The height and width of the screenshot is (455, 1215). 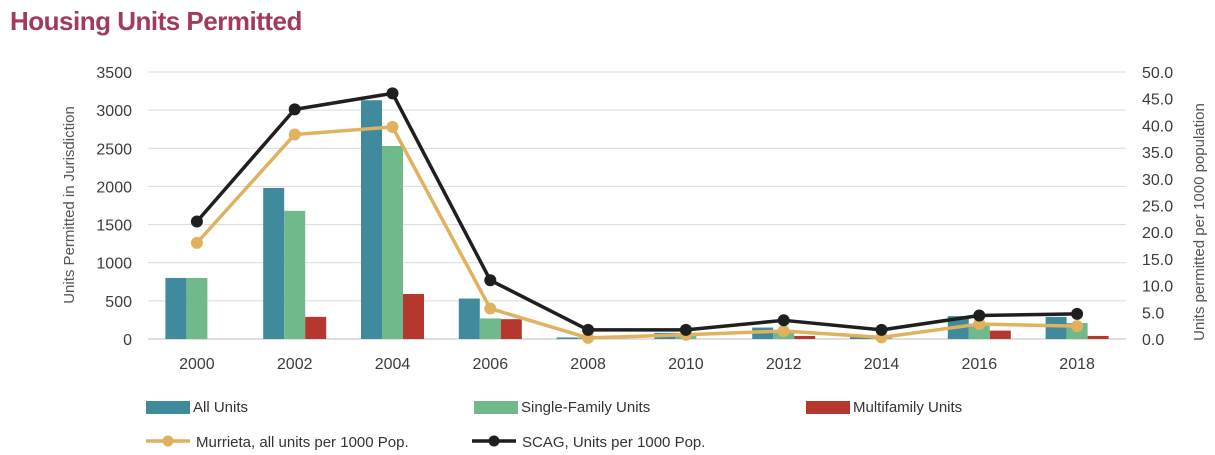 What do you see at coordinates (114, 187) in the screenshot?
I see `left-tick-label: 2000` at bounding box center [114, 187].